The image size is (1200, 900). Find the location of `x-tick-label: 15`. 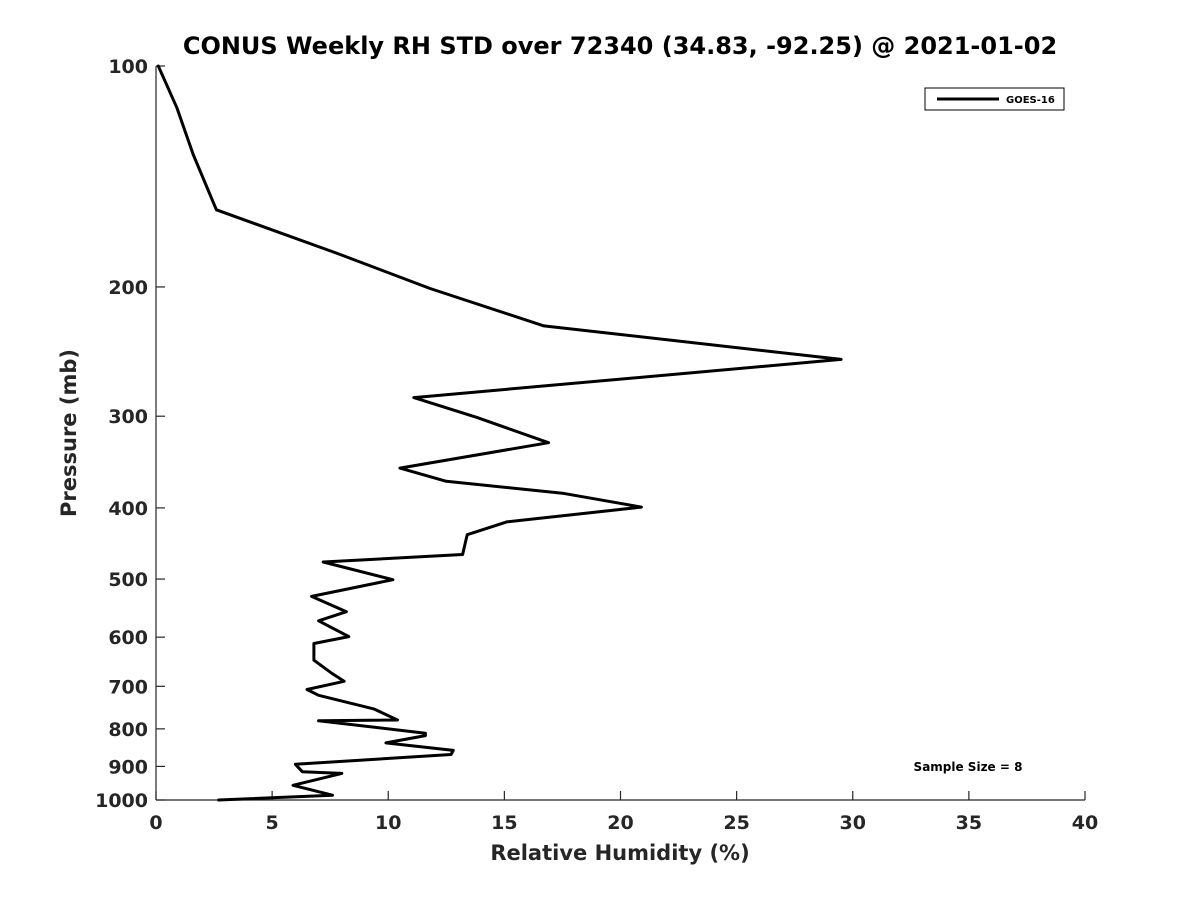

x-tick-label: 15 is located at coordinates (504, 823).